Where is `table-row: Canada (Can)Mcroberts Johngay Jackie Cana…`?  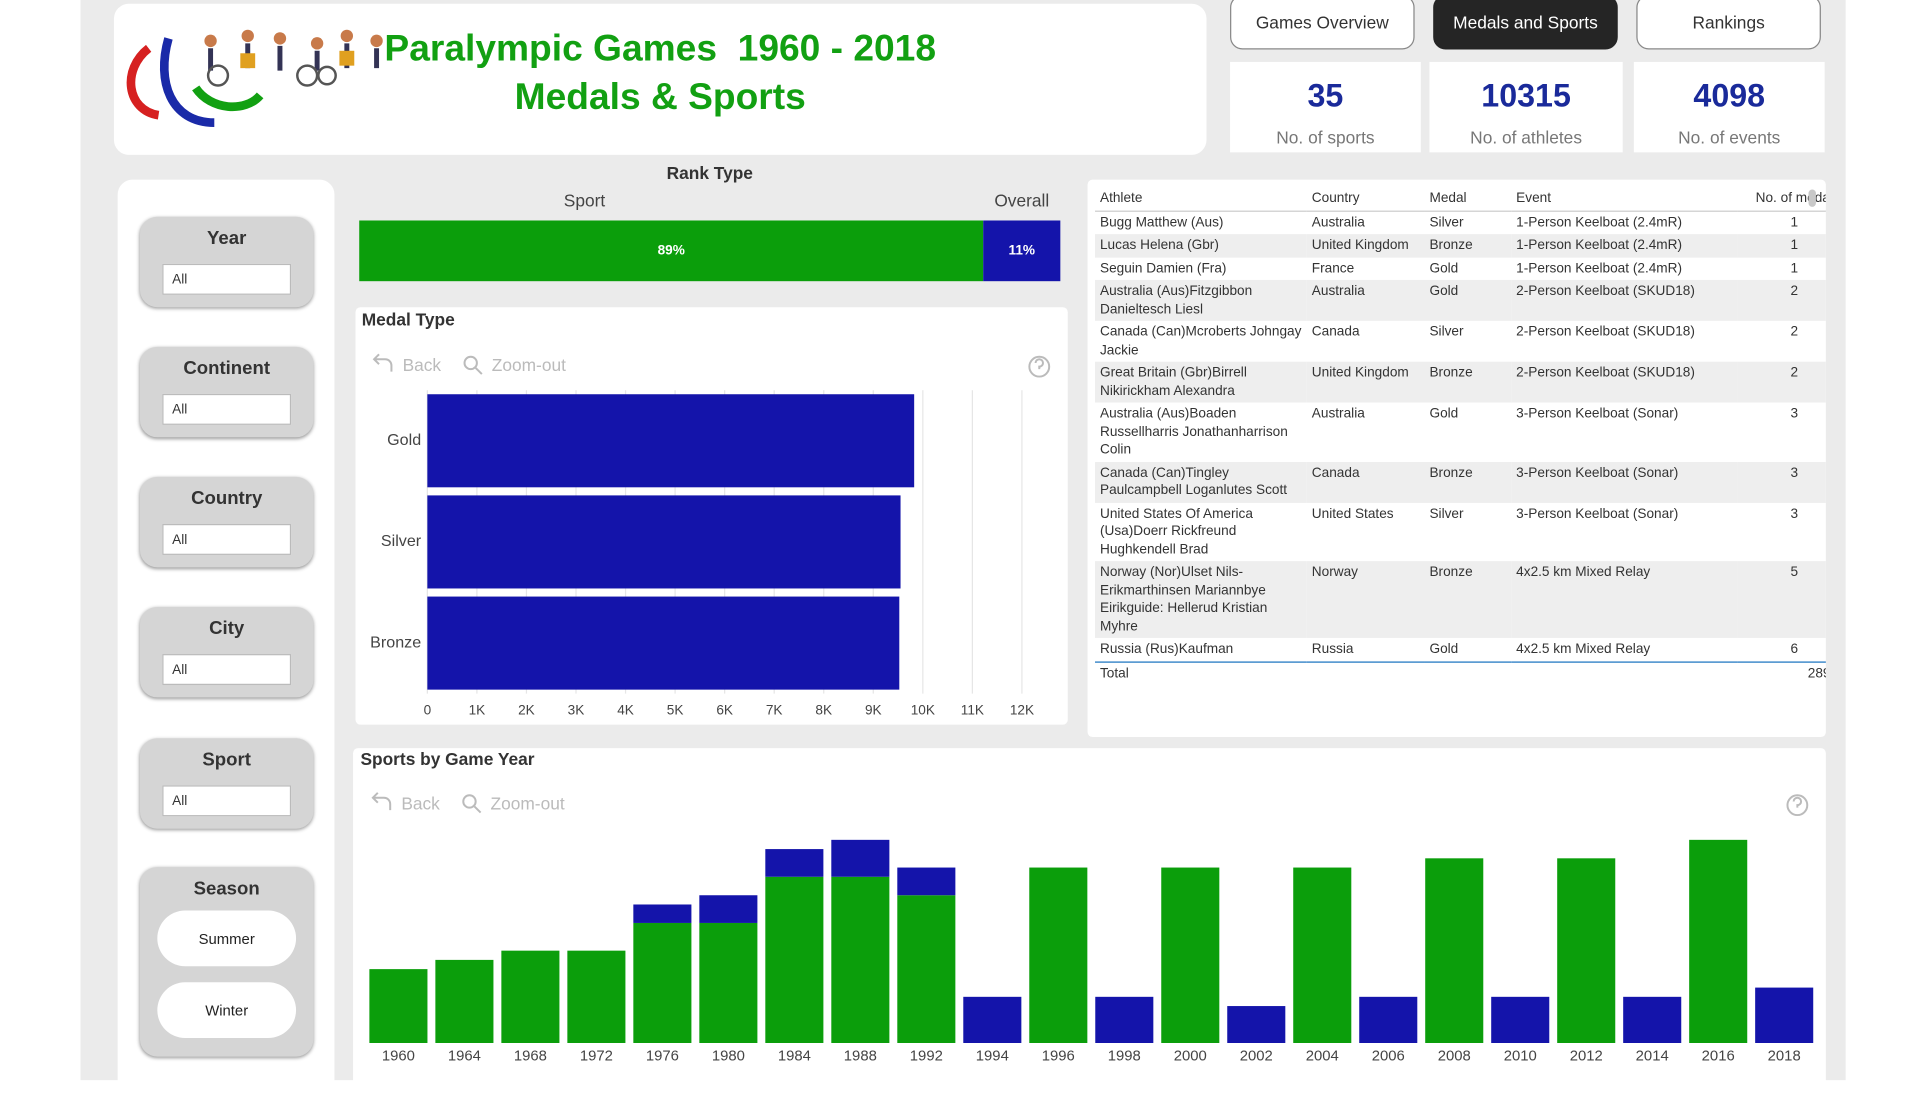 table-row: Canada (Can)Mcroberts Johngay Jackie Cana… is located at coordinates (1460, 341).